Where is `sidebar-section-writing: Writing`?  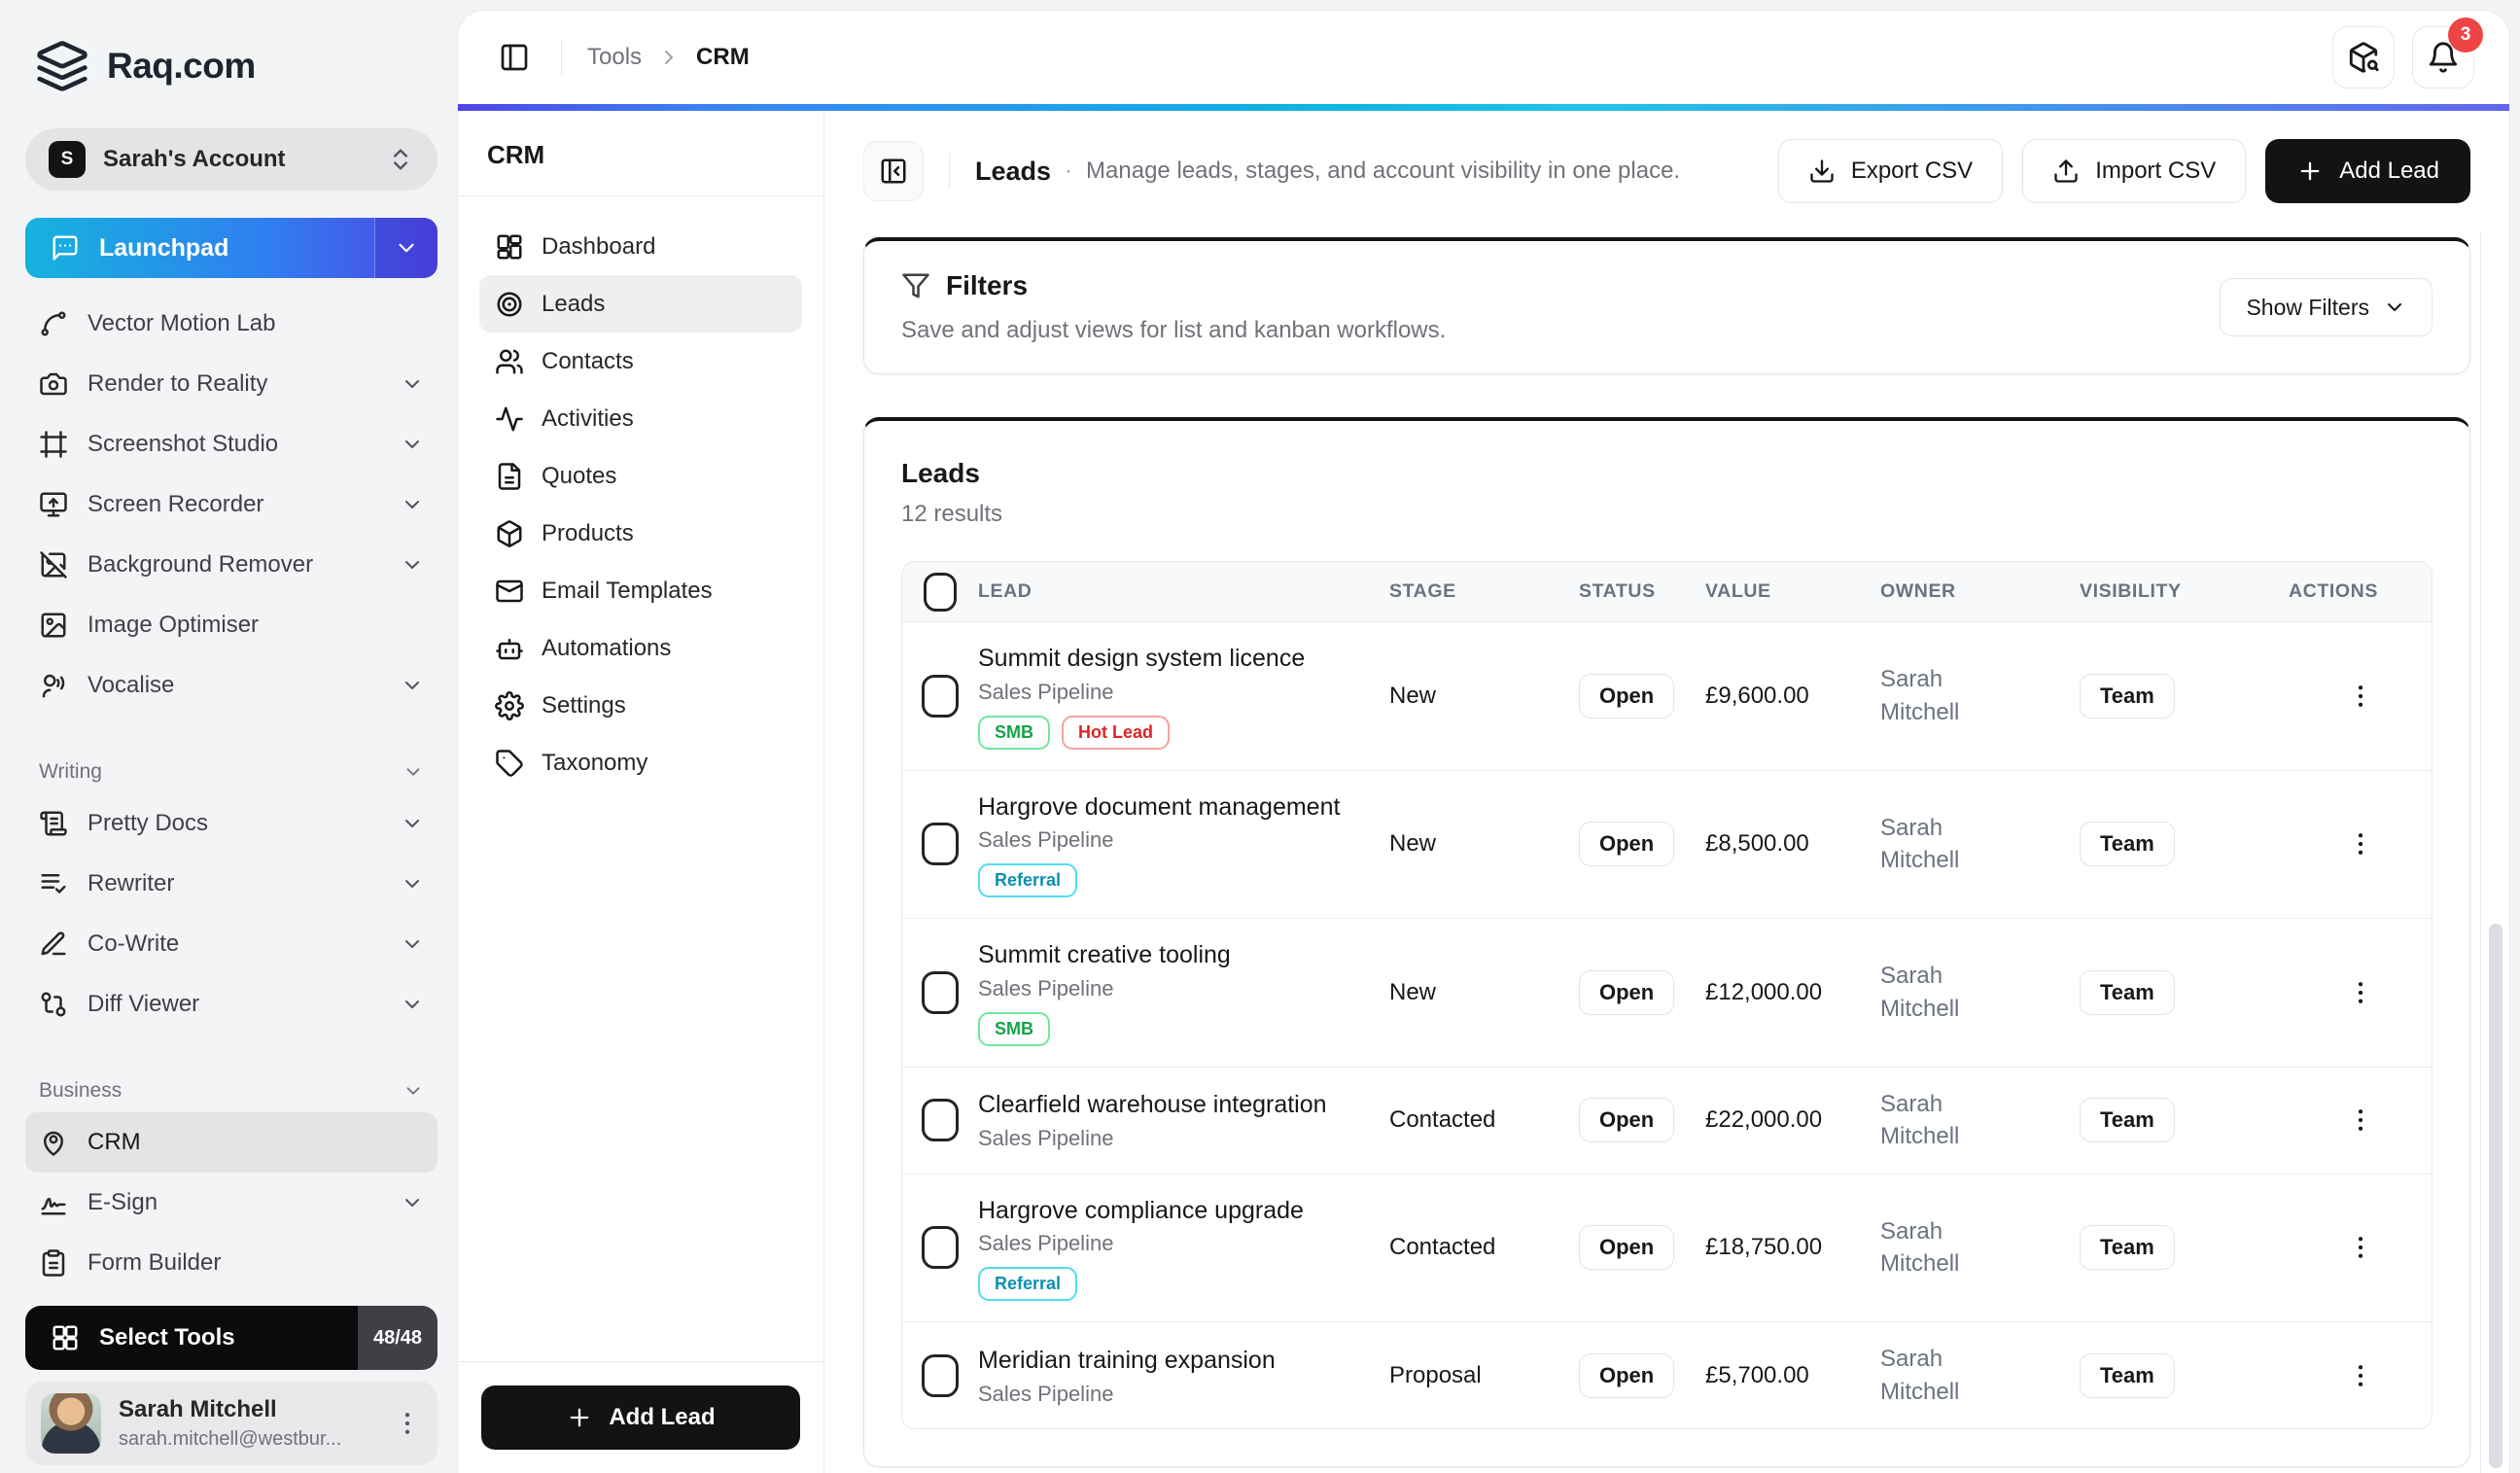
sidebar-section-writing: Writing is located at coordinates (231, 772).